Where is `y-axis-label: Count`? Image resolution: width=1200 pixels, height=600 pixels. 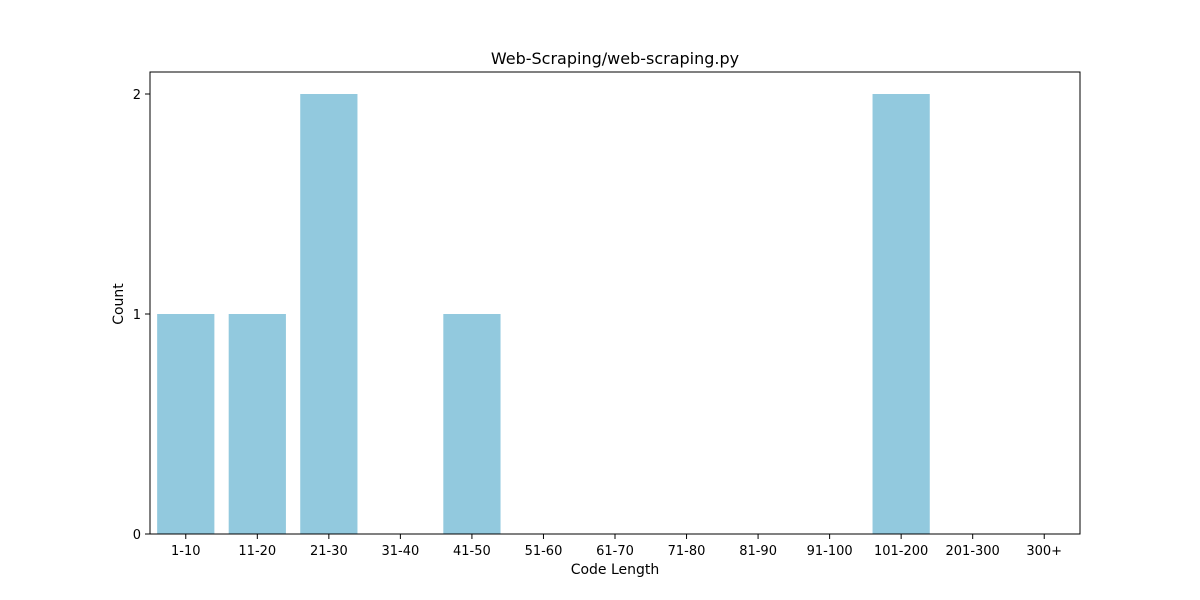
y-axis-label: Count is located at coordinates (119, 304).